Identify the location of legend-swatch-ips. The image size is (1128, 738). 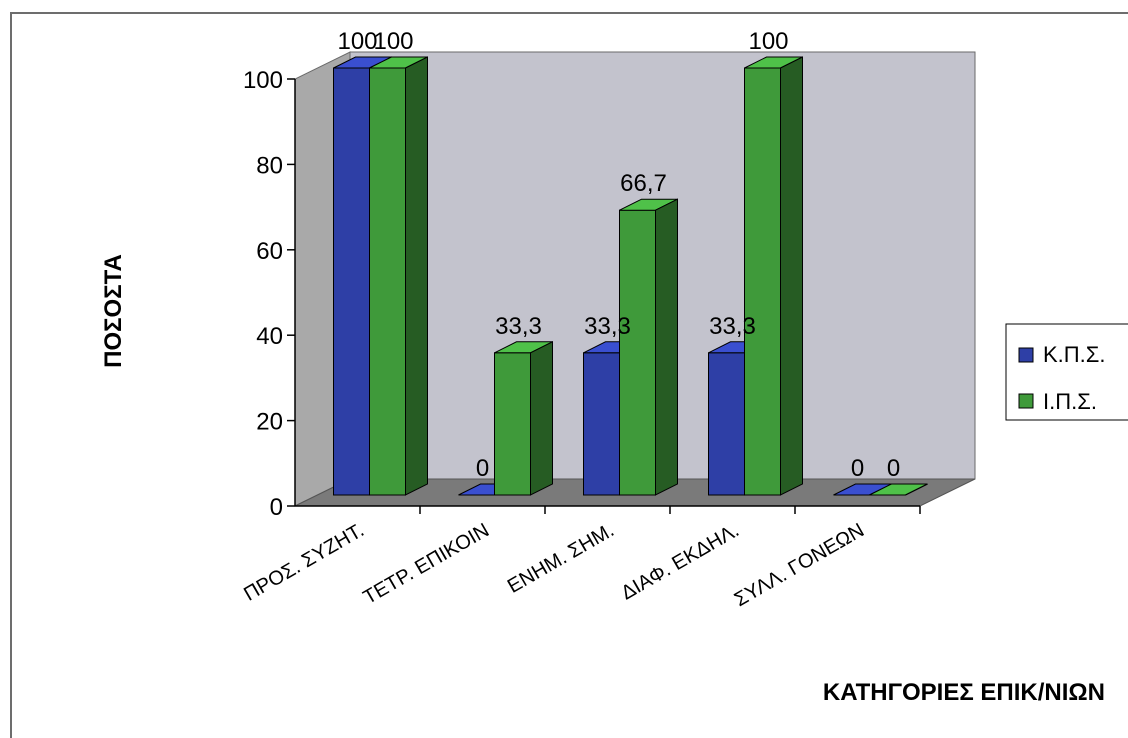
(1026, 401).